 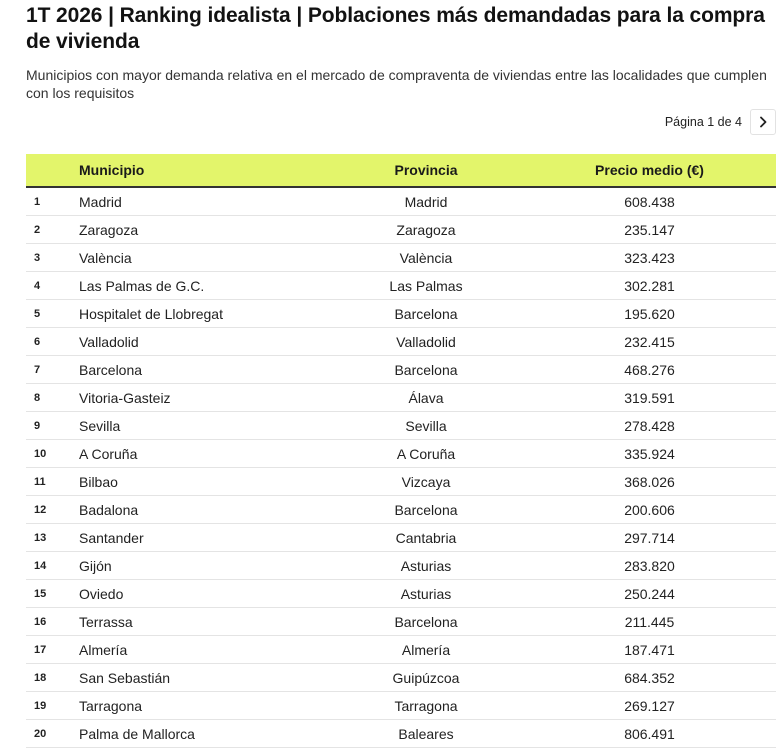 What do you see at coordinates (649, 229) in the screenshot?
I see `precio-cell: 235.147` at bounding box center [649, 229].